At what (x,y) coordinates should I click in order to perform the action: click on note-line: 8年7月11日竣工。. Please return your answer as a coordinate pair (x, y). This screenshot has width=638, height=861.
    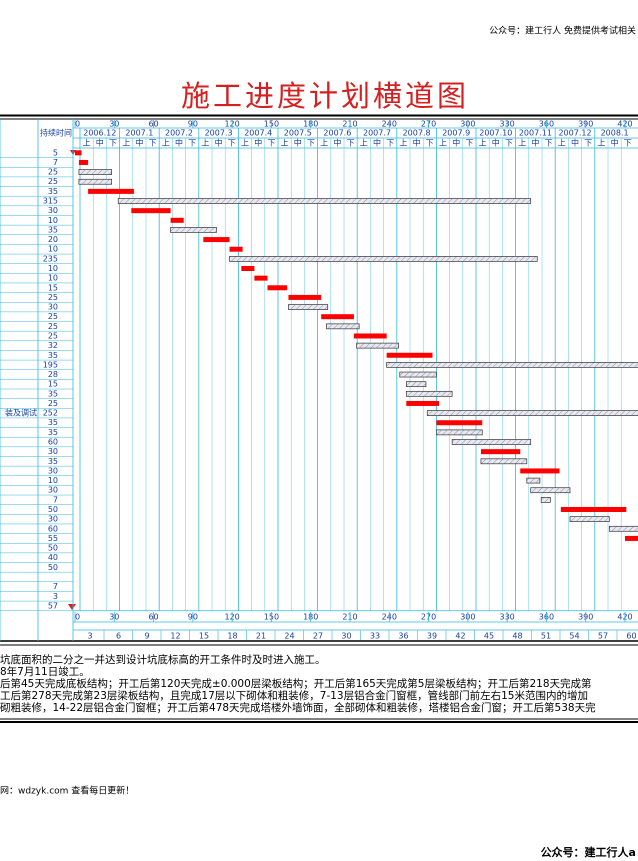
    Looking at the image, I should click on (45, 671).